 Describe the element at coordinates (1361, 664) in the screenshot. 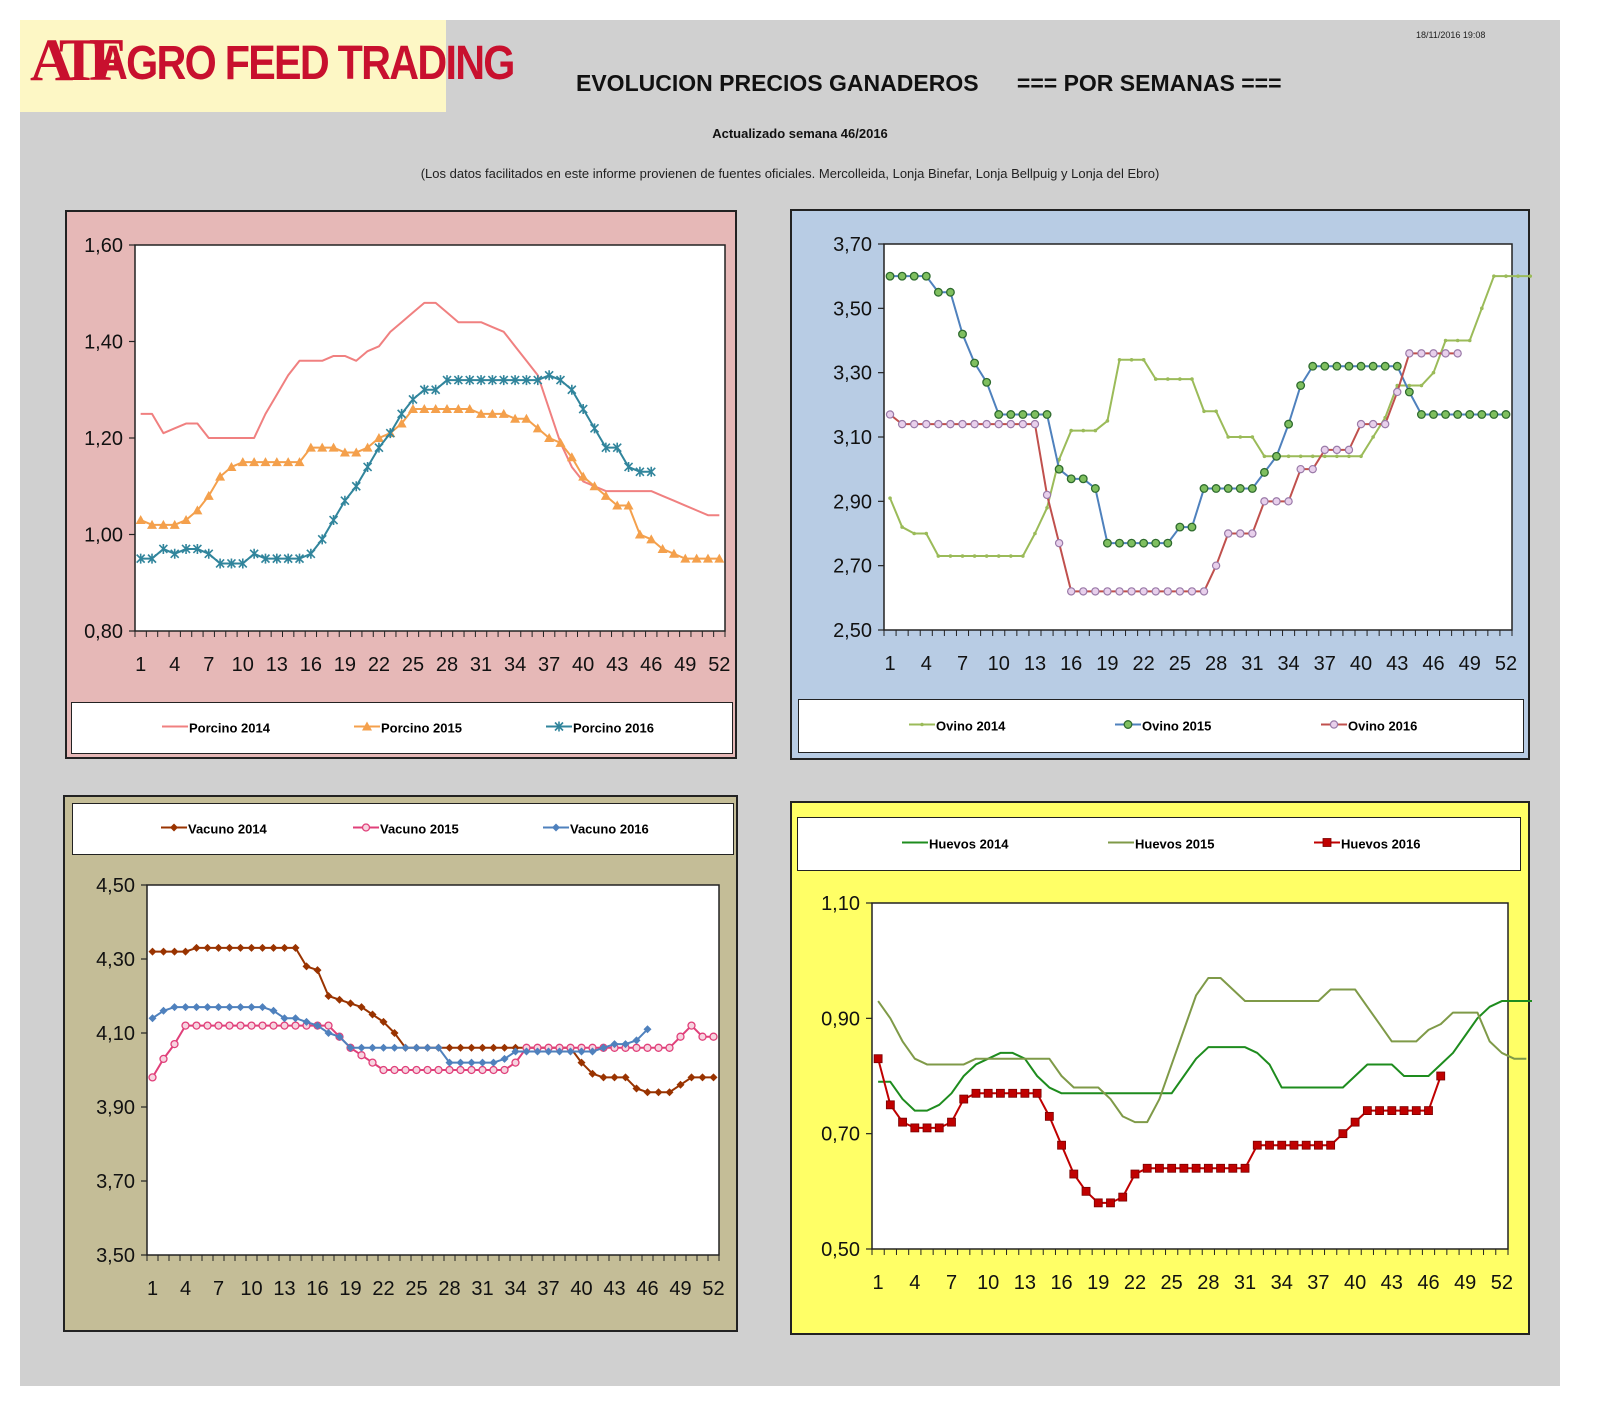

I see `x-tick-label: 40` at that location.